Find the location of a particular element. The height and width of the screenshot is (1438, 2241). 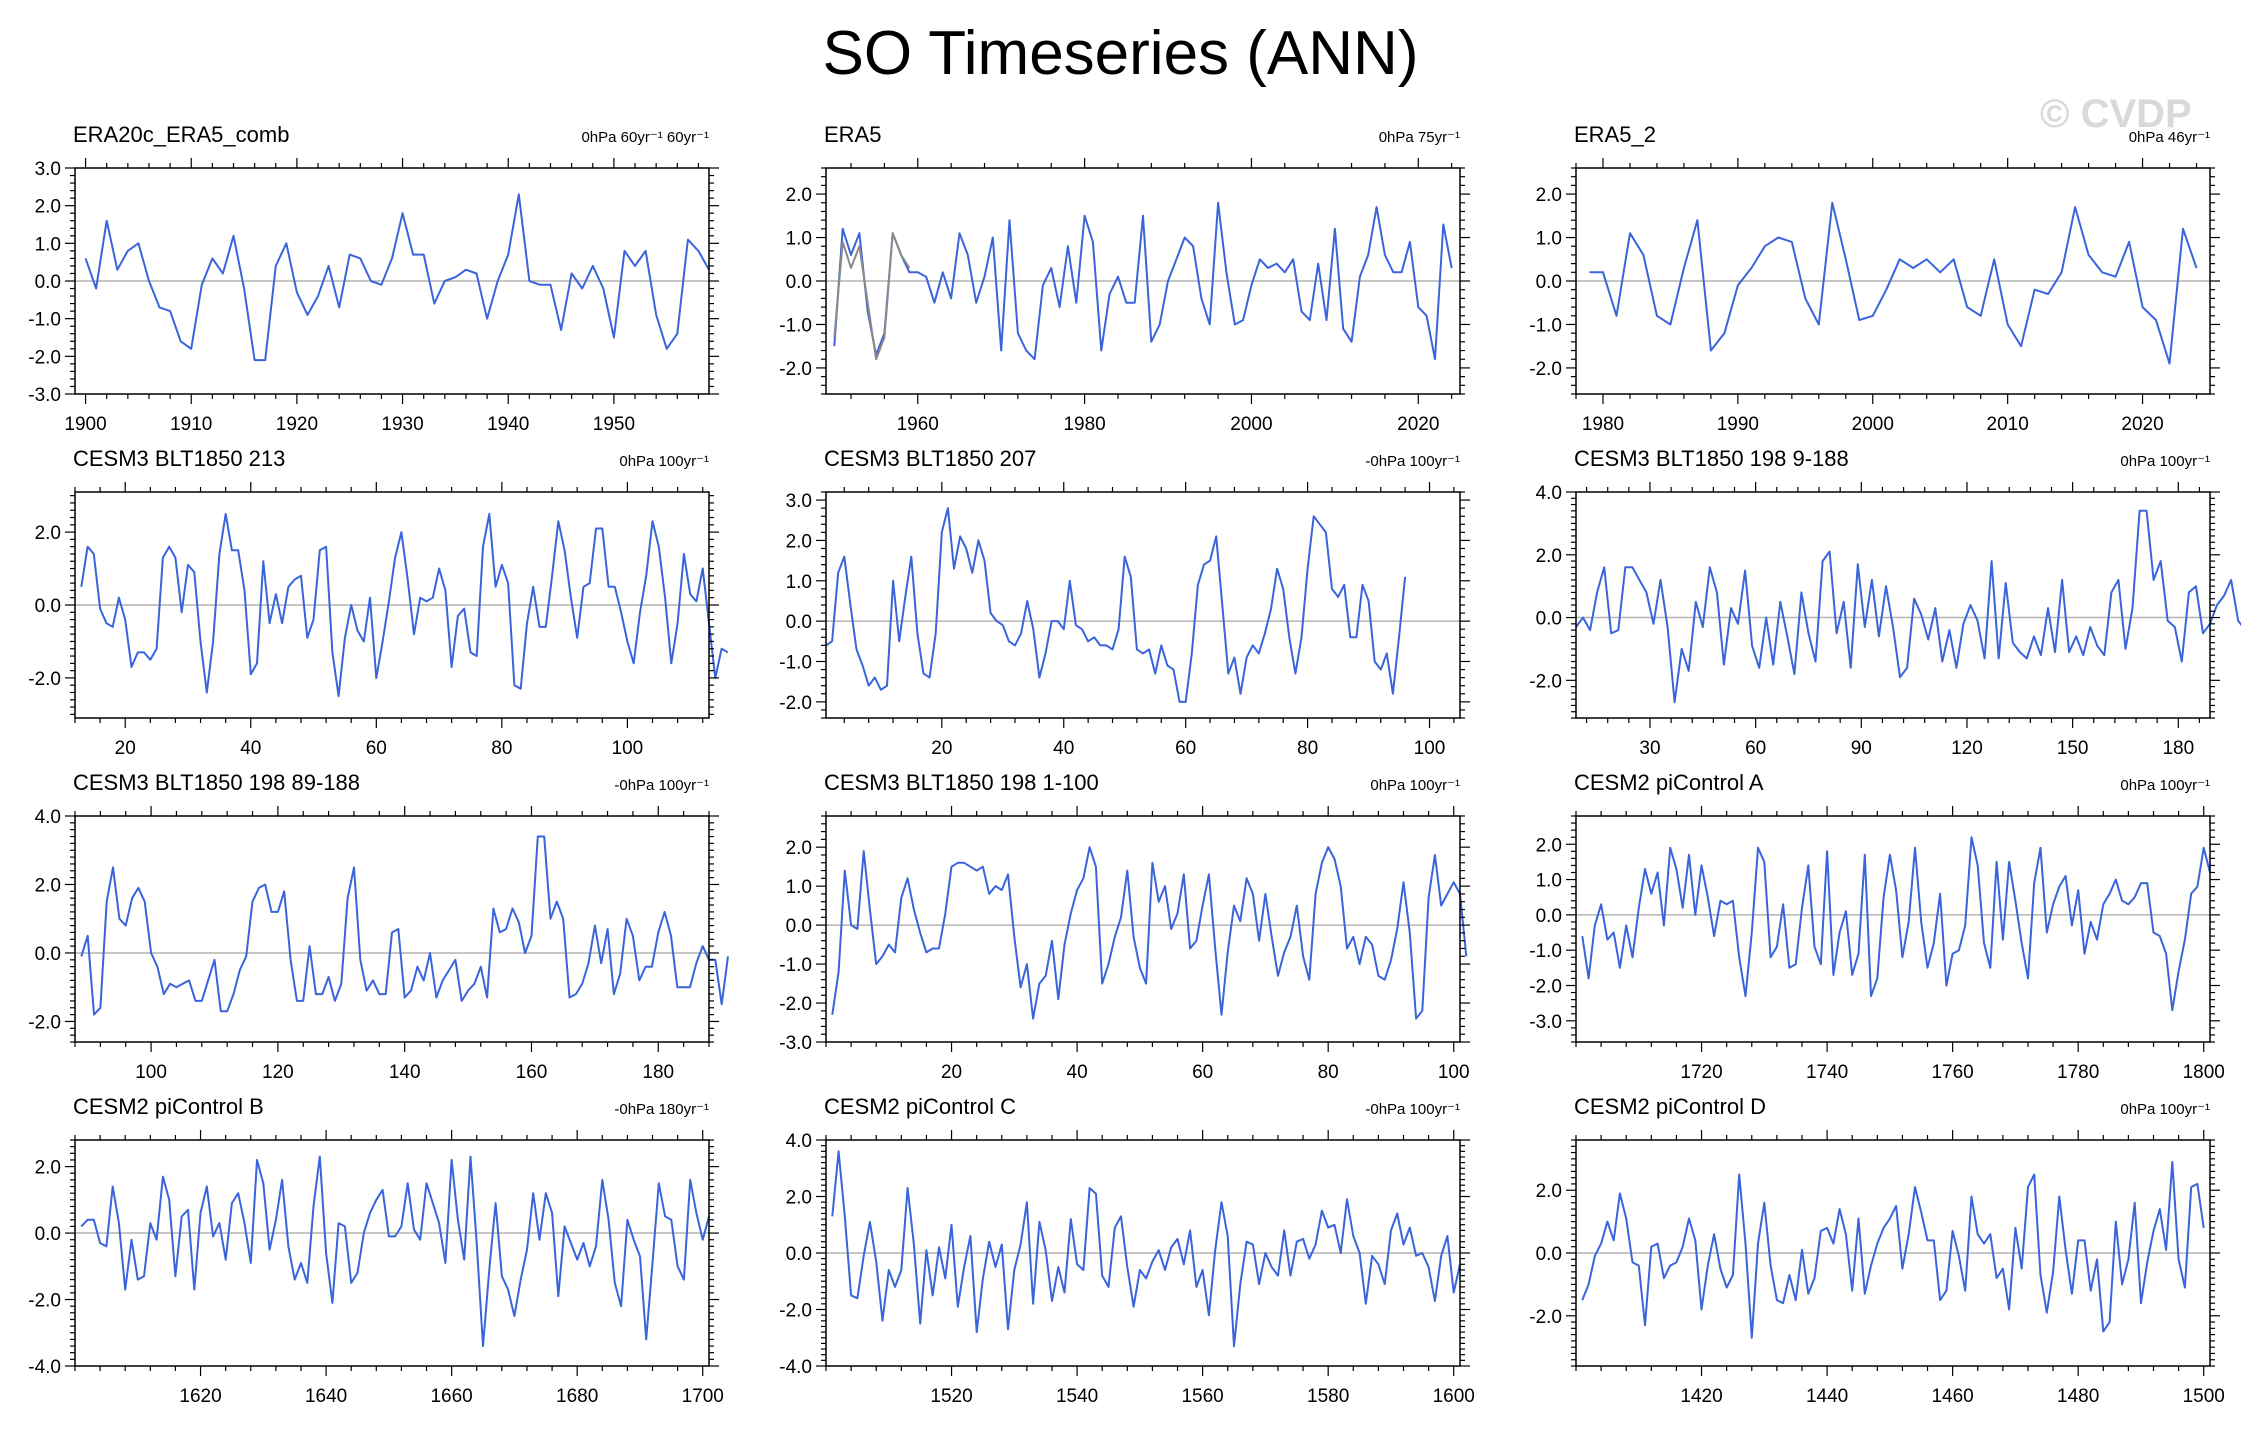

x-tick-label: 1950 is located at coordinates (614, 424).